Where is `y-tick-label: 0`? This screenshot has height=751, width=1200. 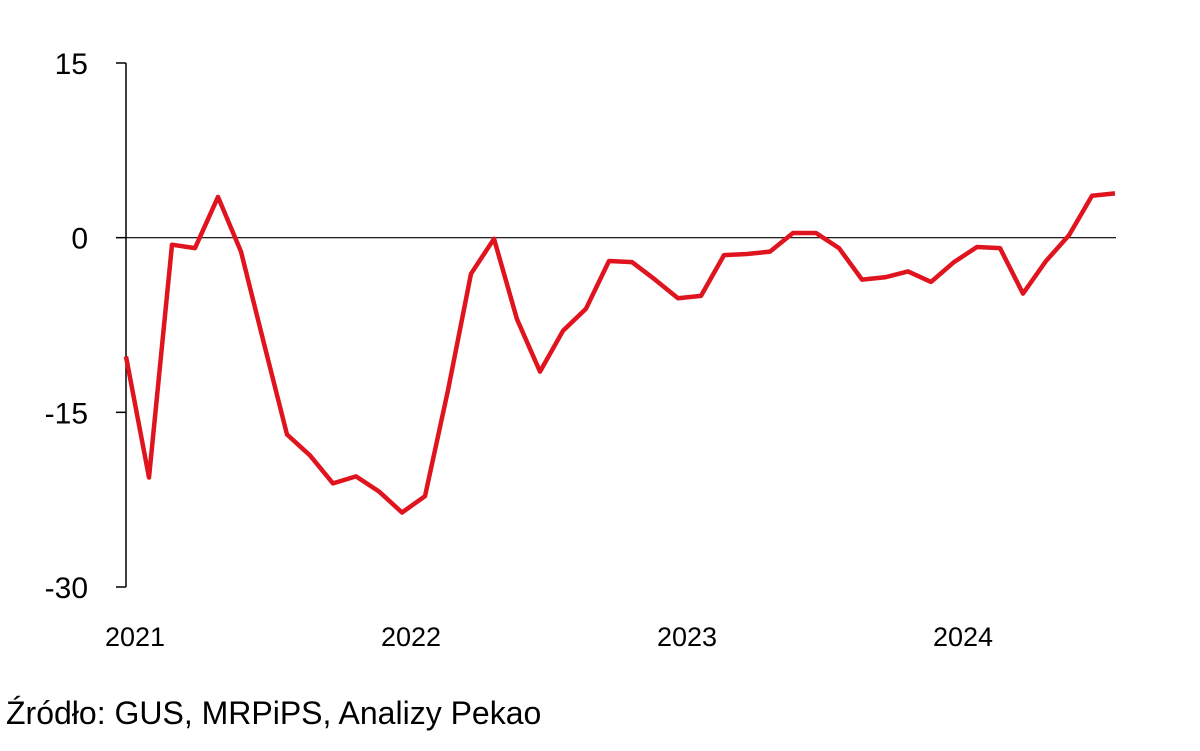
y-tick-label: 0 is located at coordinates (79, 239).